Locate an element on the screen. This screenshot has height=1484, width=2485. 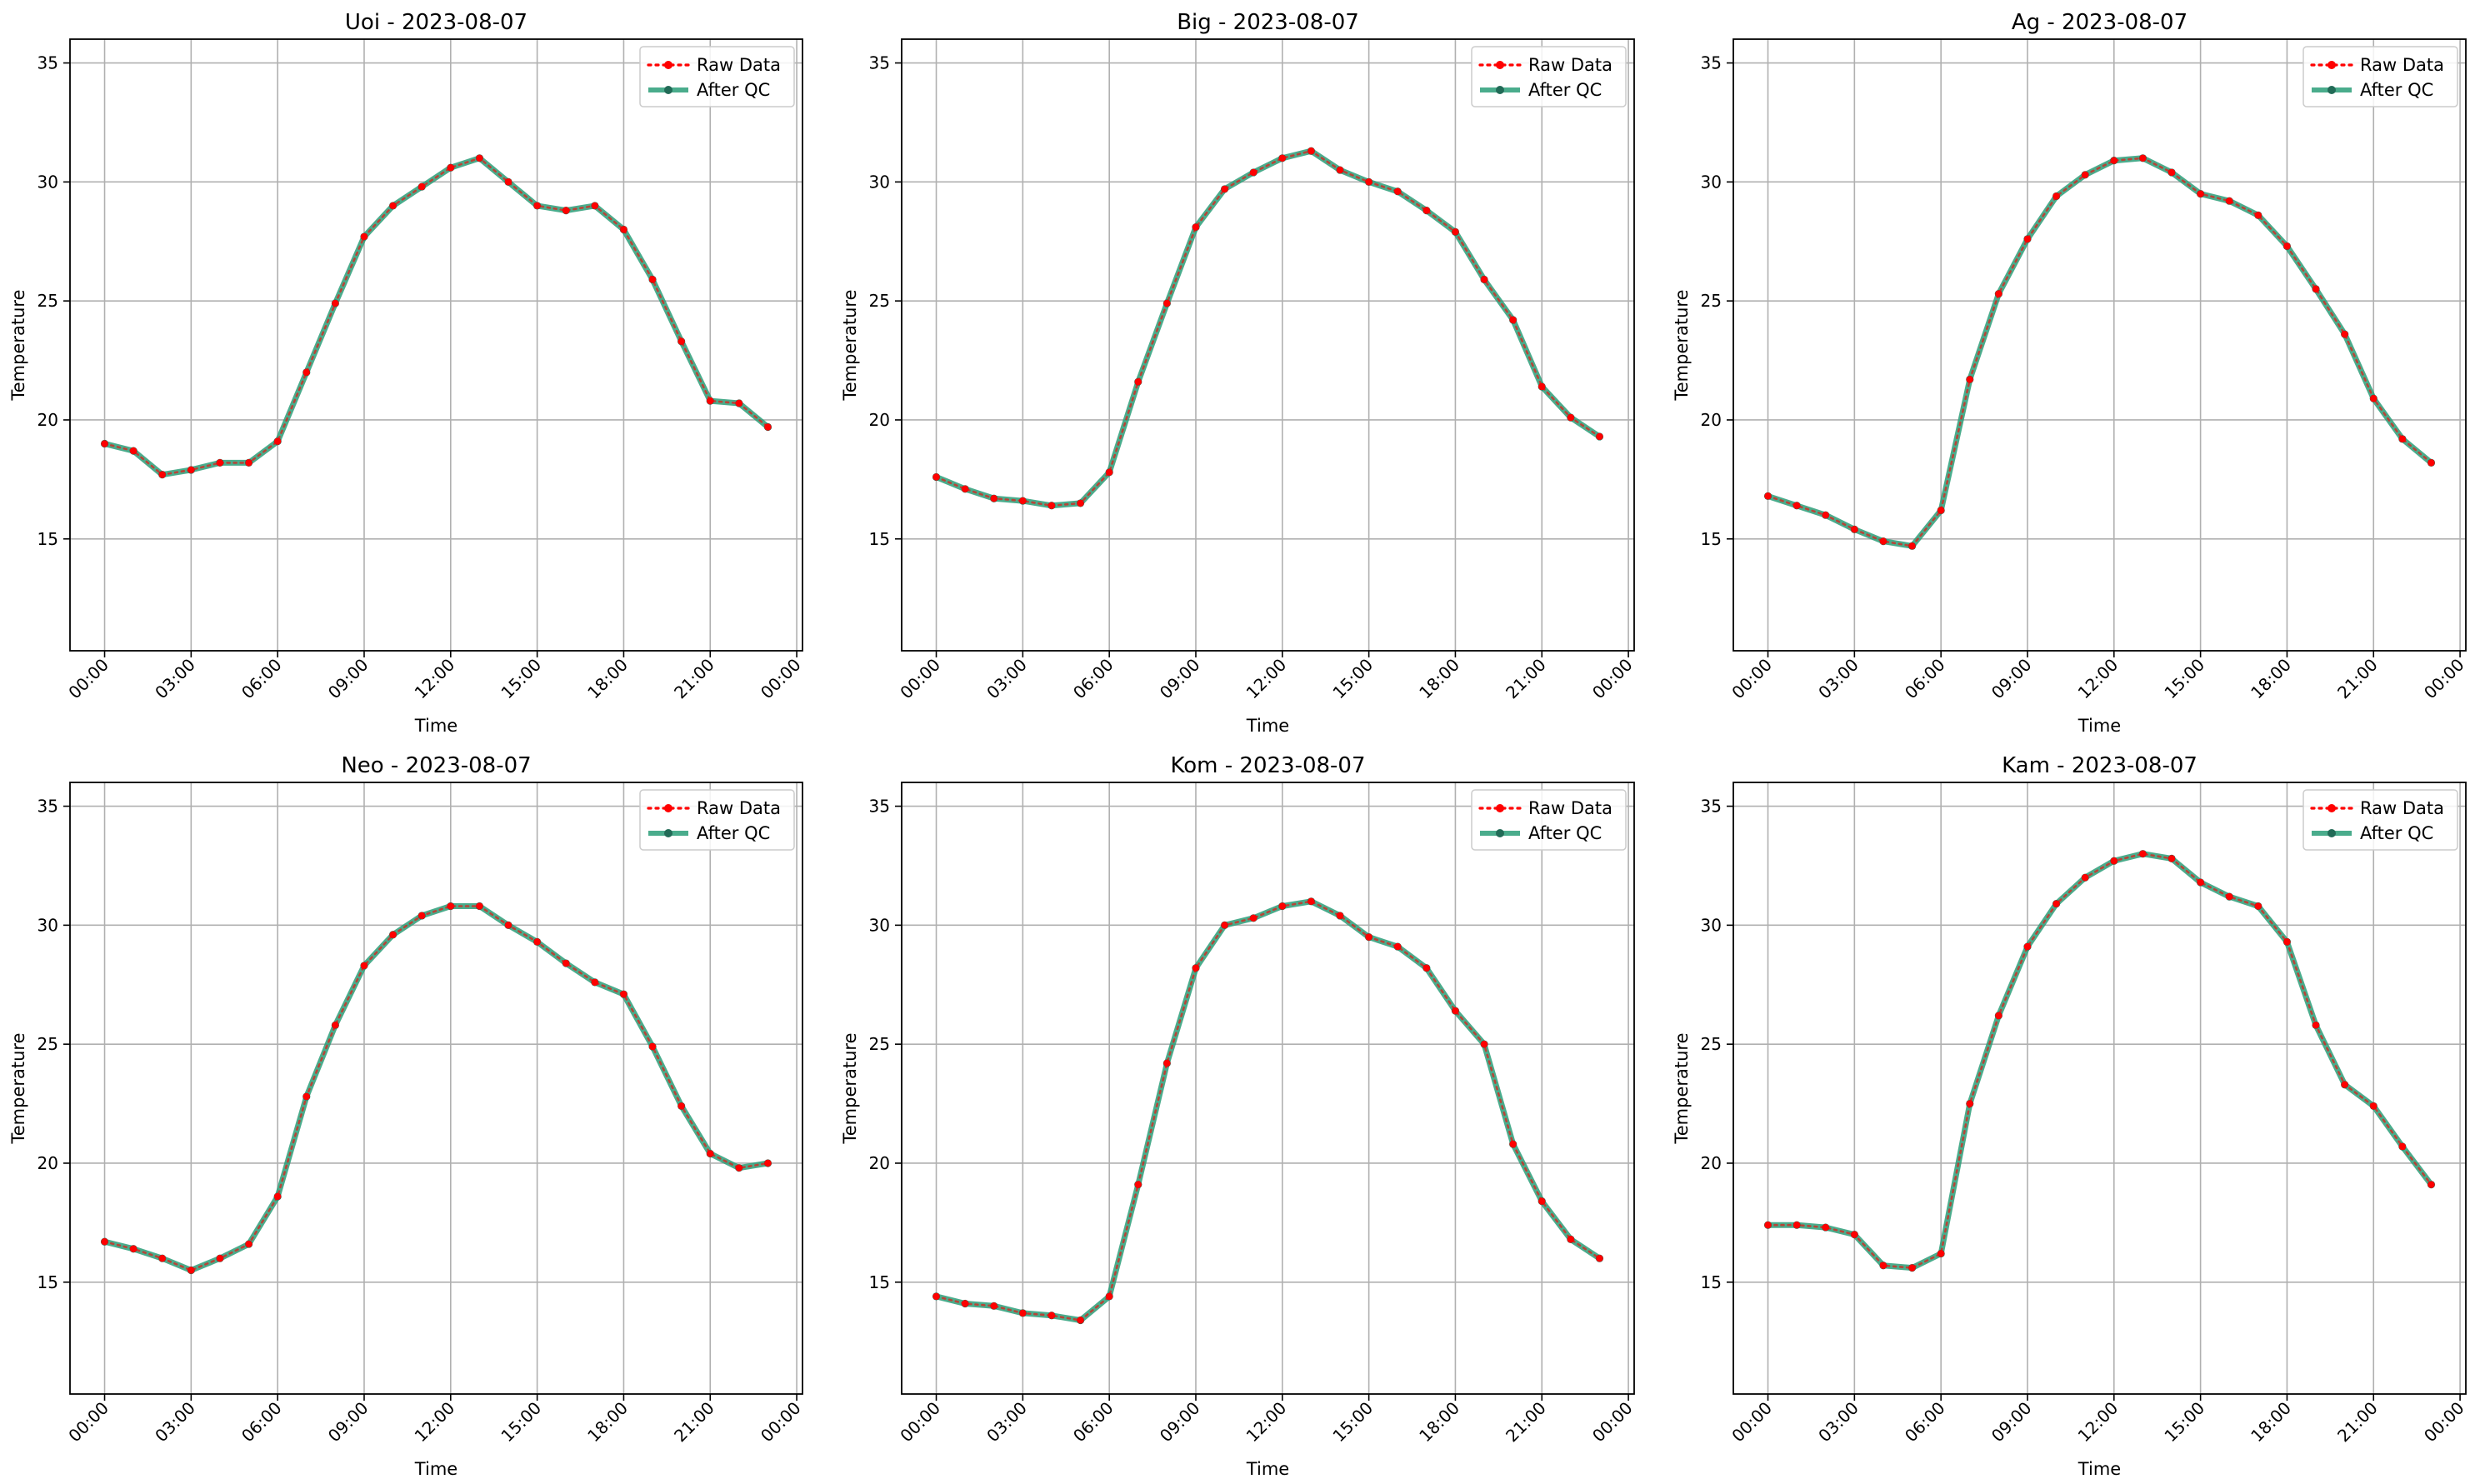
x-tick-label: 06:00 is located at coordinates (1925, 679).